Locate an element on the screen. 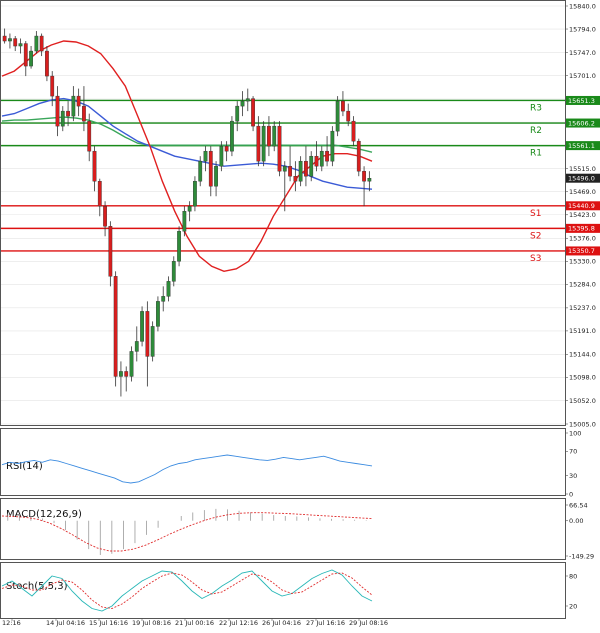  axis-tick-label: 80 is located at coordinates (573, 576).